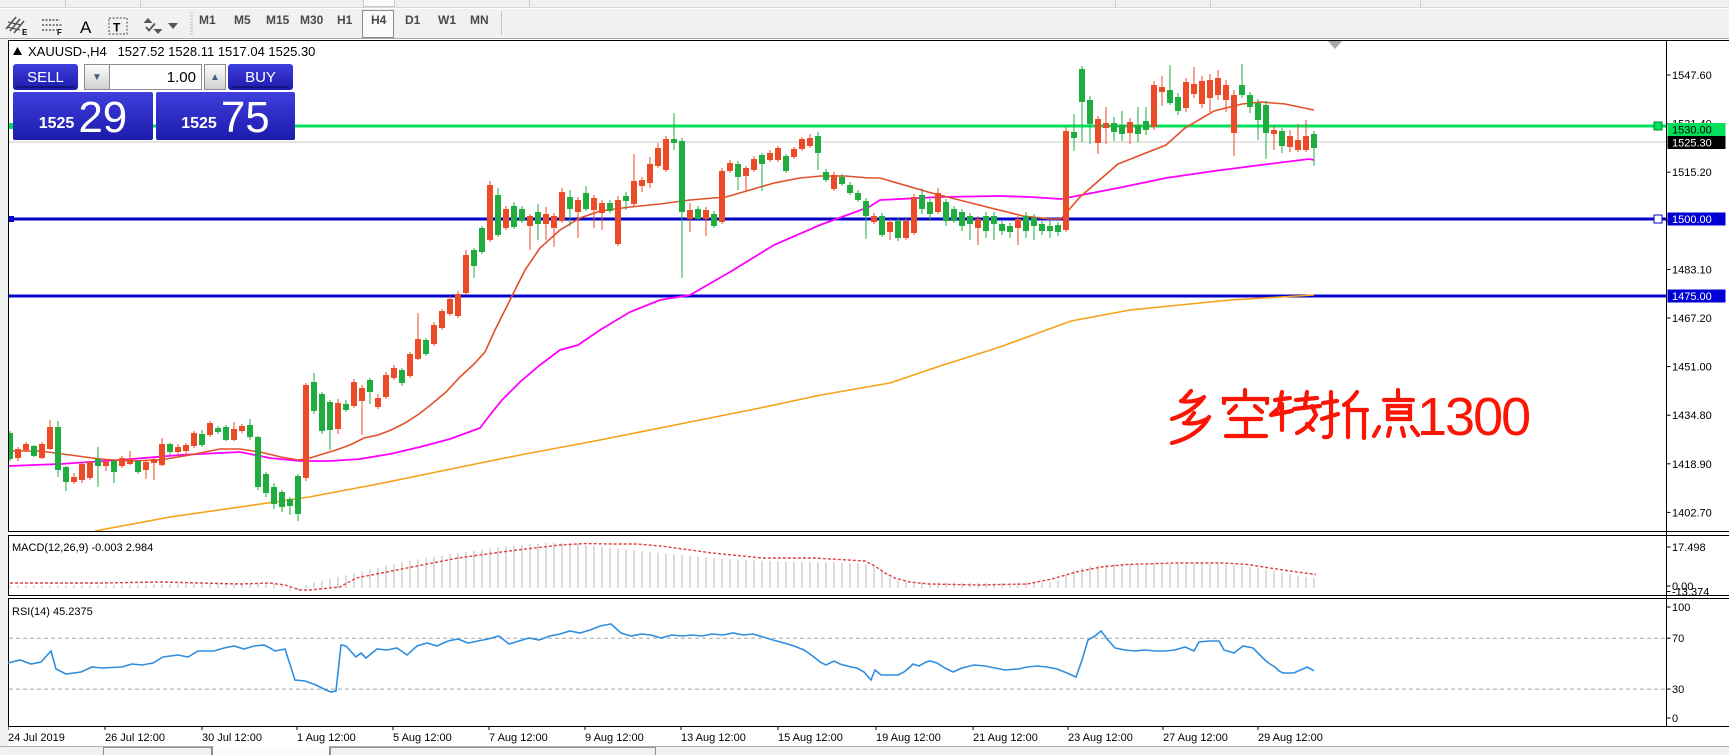 This screenshot has height=755, width=1729. What do you see at coordinates (1692, 465) in the screenshot?
I see `svg-text: 1418.90` at bounding box center [1692, 465].